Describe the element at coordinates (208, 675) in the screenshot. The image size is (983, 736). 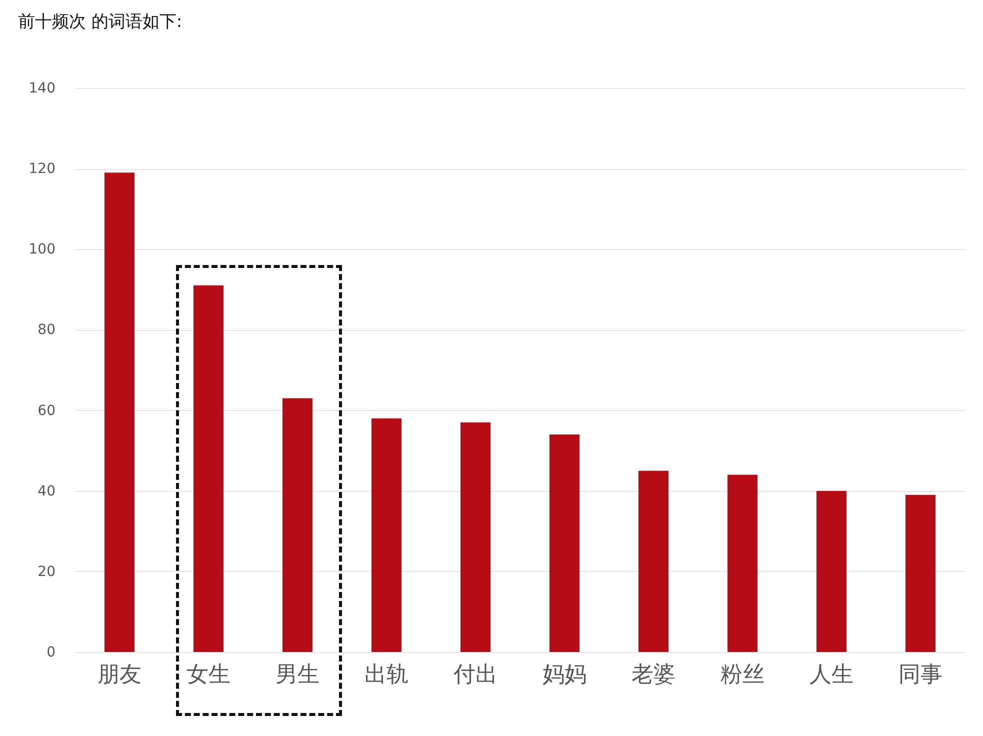
I see `x-tick-label: 女生` at that location.